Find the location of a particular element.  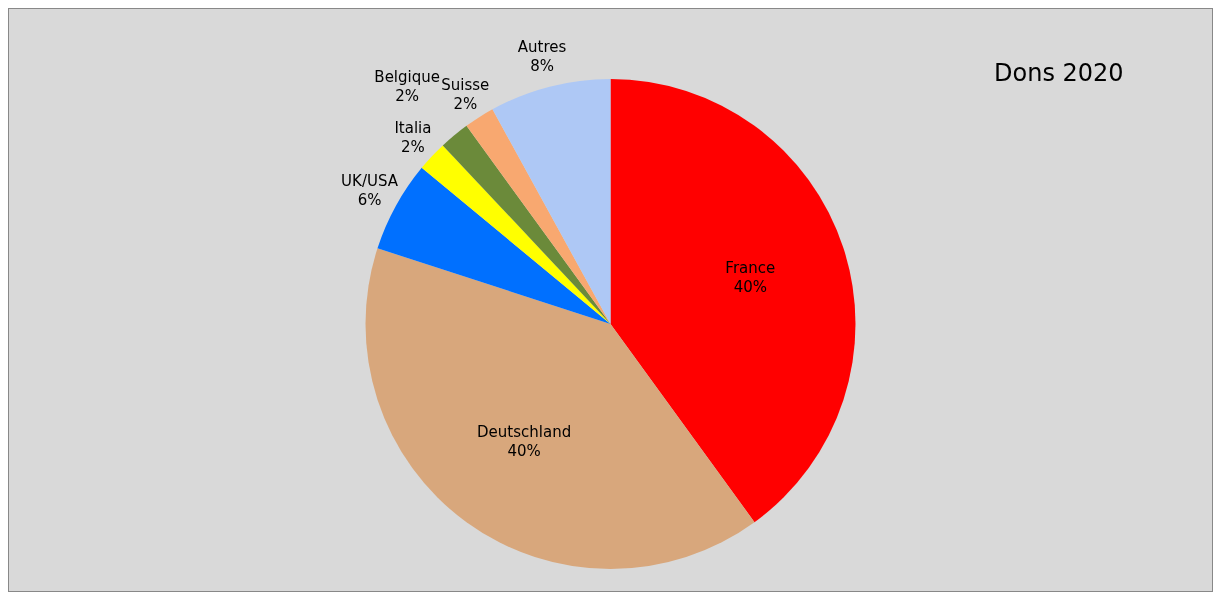

data-label: 6% is located at coordinates (369, 199).